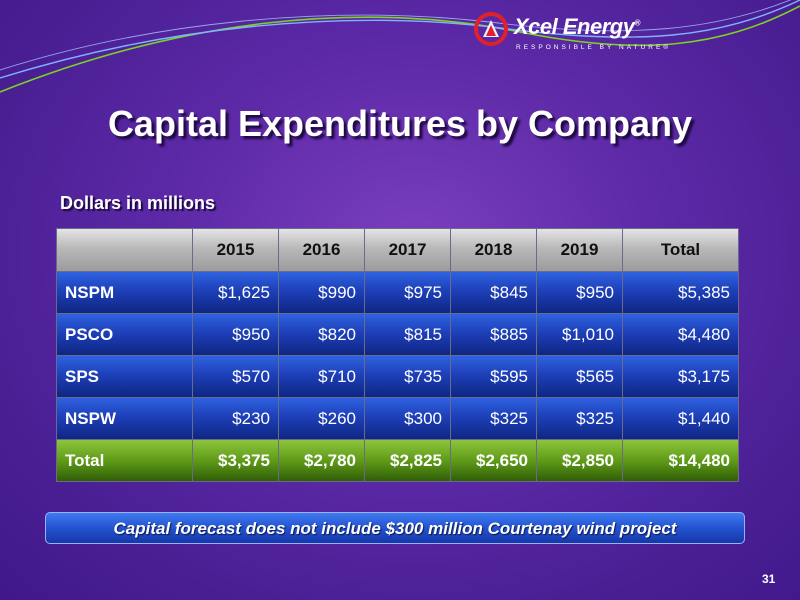  Describe the element at coordinates (407, 292) in the screenshot. I see `table-cell: $975` at that location.